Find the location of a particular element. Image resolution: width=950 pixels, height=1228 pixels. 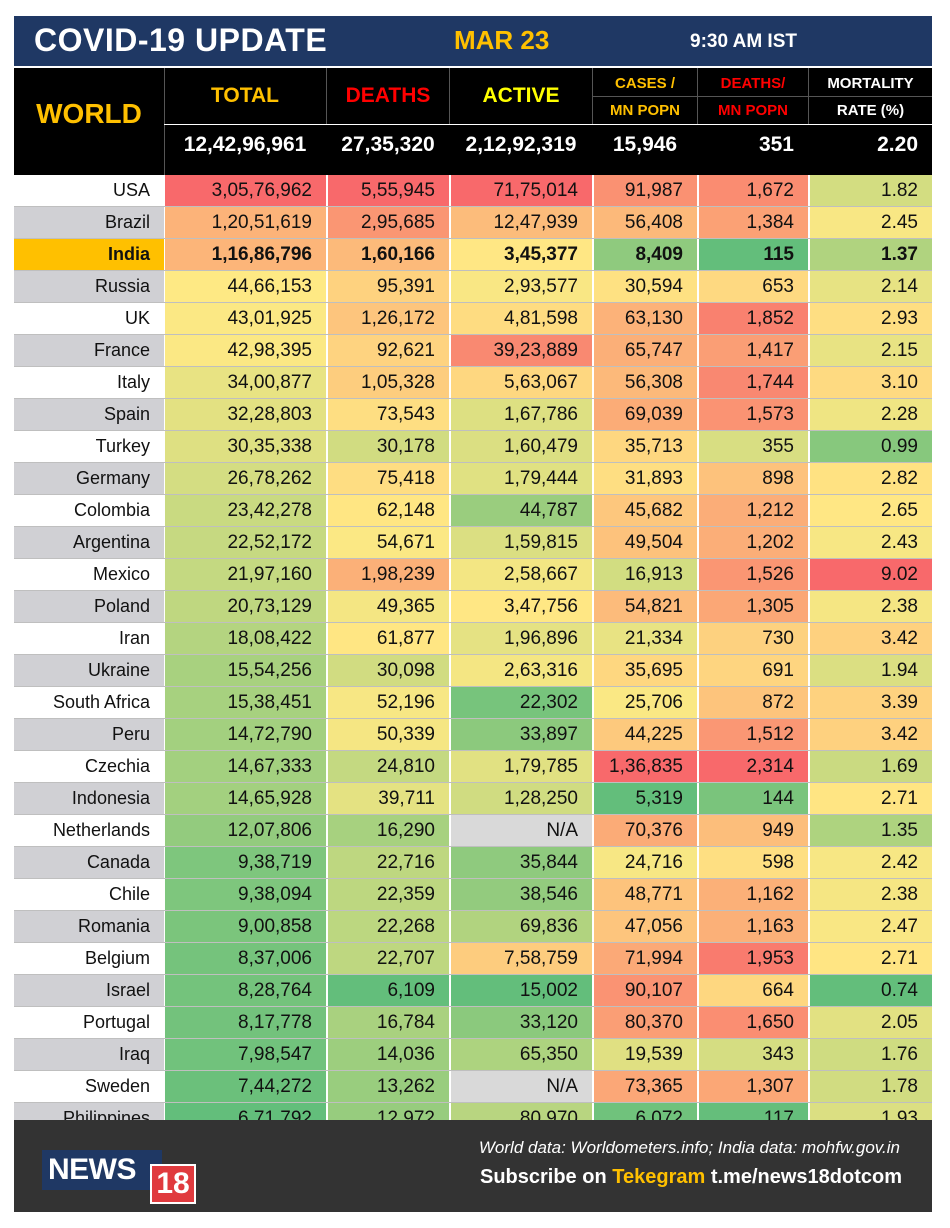

cell-cases-mn: 56,408 is located at coordinates (645, 222).